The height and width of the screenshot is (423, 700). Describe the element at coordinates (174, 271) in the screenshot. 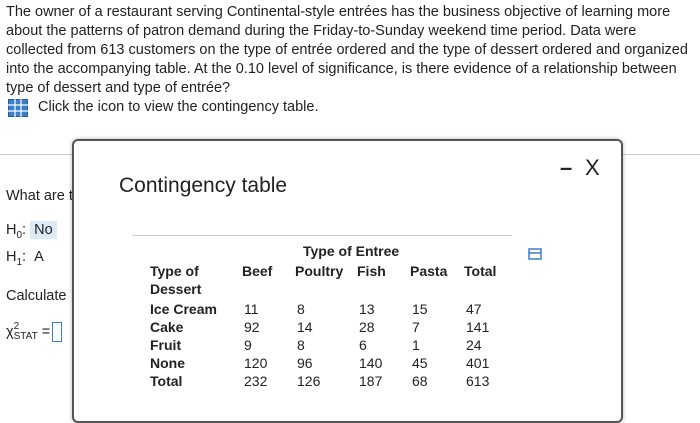

I see `row-header: Type of` at that location.